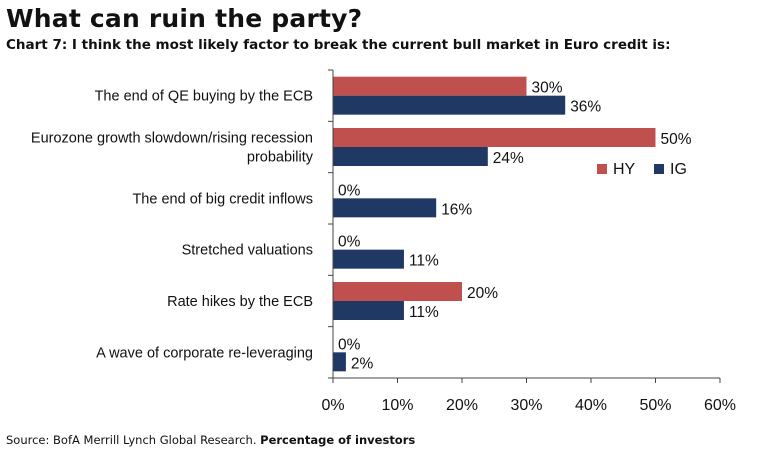 This screenshot has width=774, height=458. I want to click on category-label: The end of QE buying by the ECB, so click(204, 97).